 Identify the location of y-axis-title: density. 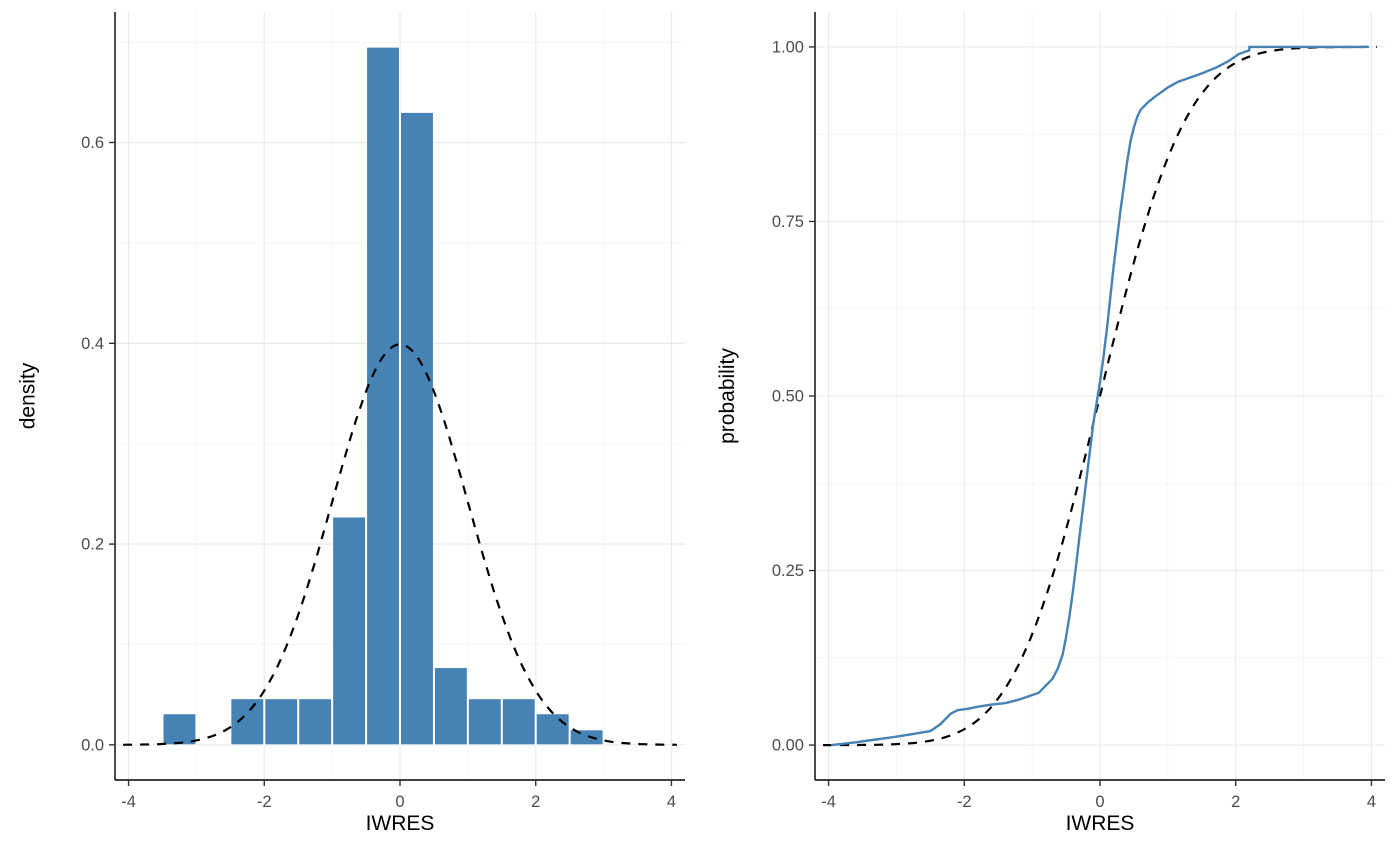
(28, 396).